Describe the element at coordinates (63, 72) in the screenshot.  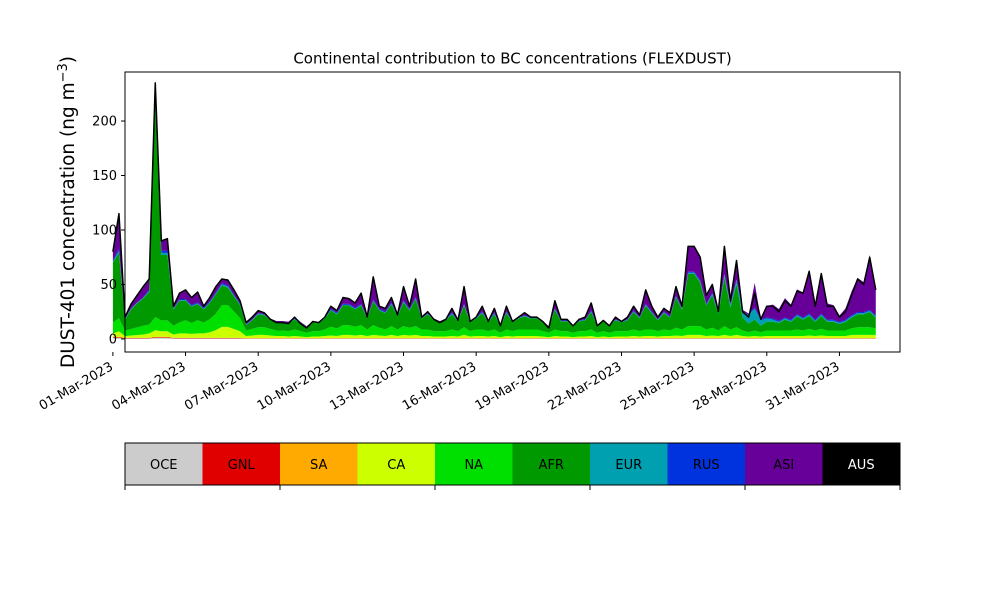
I see `y-axis-label-unit-sup: −3` at that location.